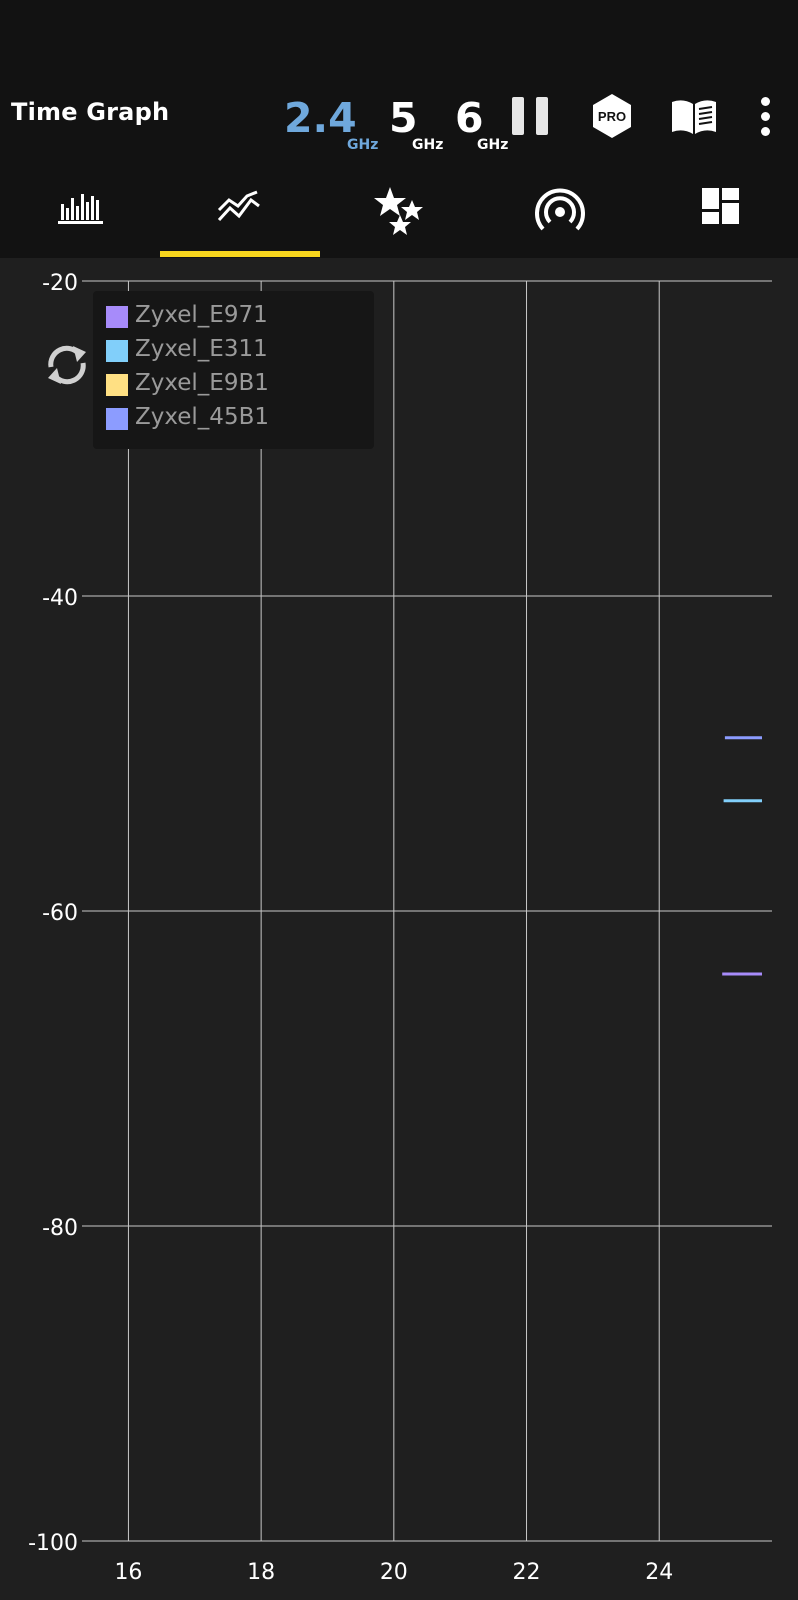 The width and height of the screenshot is (798, 1600). Describe the element at coordinates (128, 1572) in the screenshot. I see `x-tick-label: 16` at that location.